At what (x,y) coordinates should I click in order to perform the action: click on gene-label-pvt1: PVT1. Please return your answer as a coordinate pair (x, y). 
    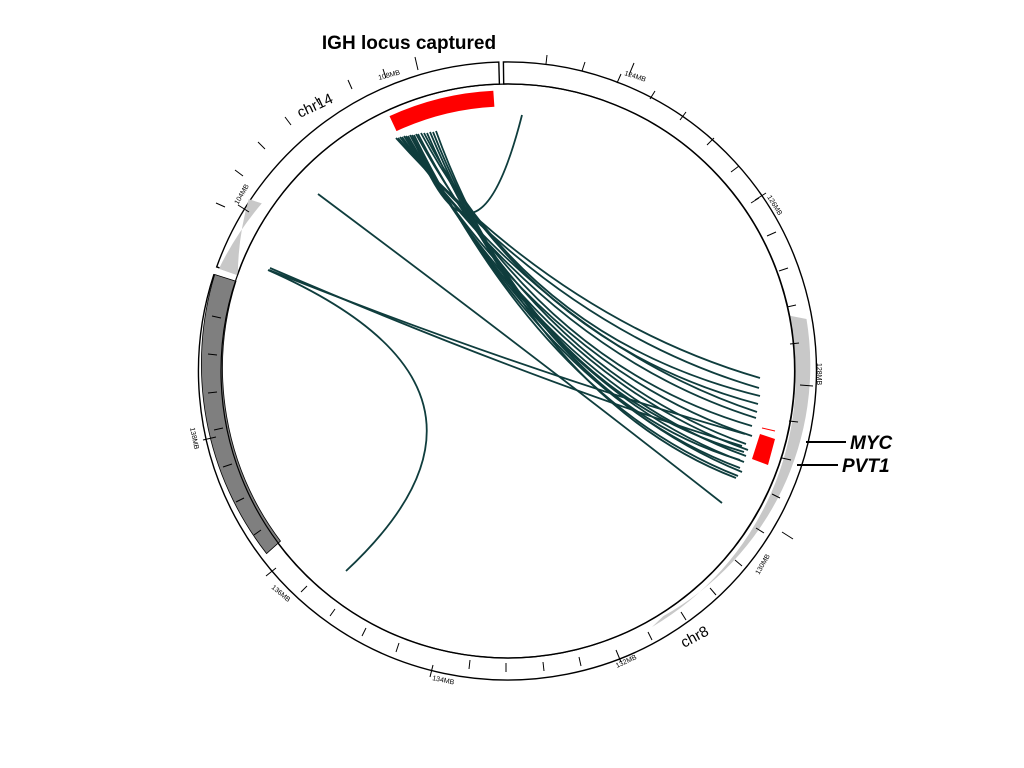
    Looking at the image, I should click on (866, 466).